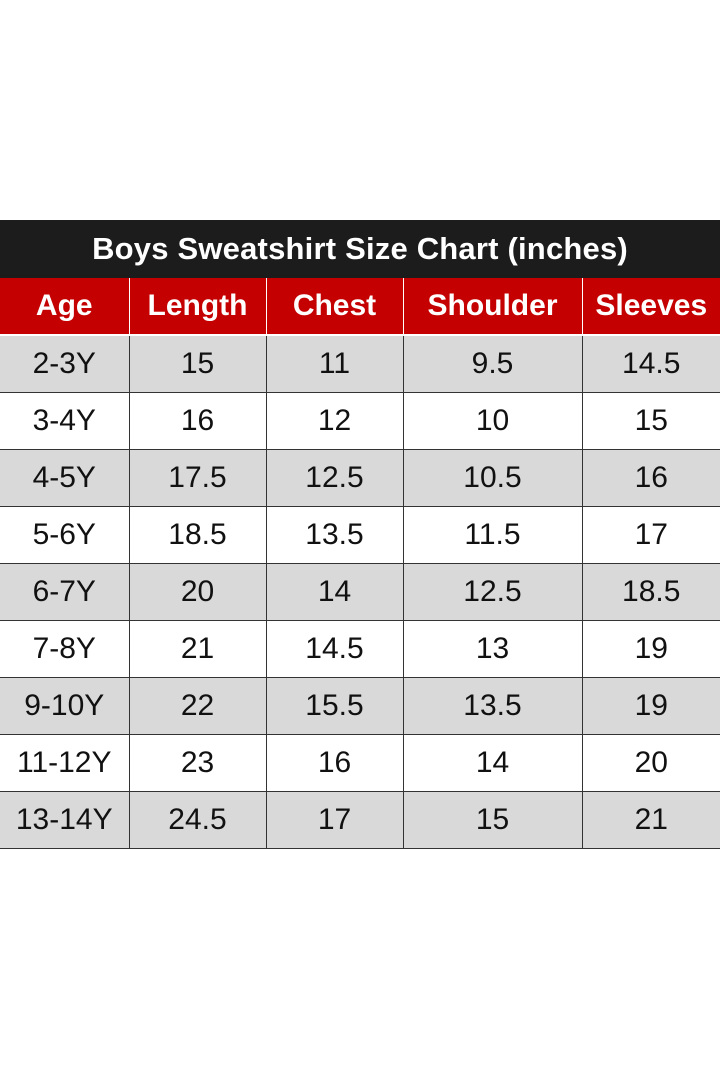  I want to click on cell-length: 15, so click(197, 363).